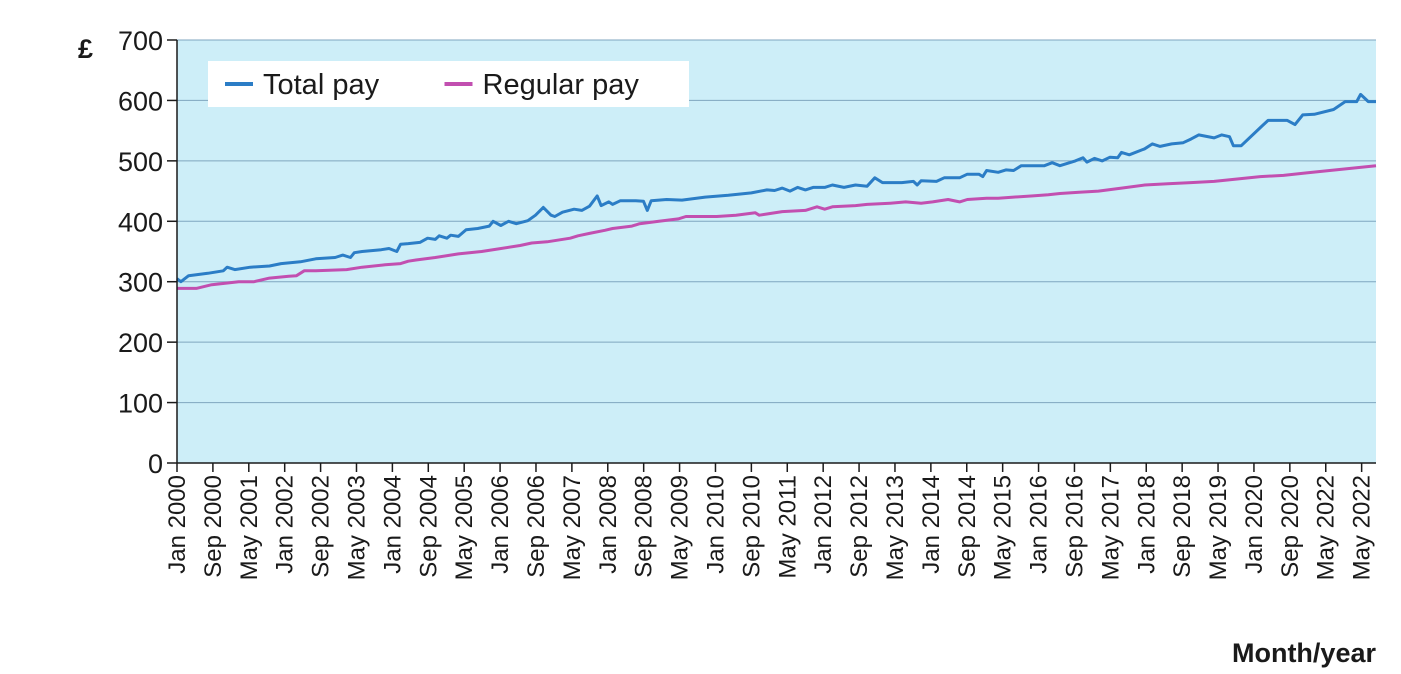 The height and width of the screenshot is (674, 1401). Describe the element at coordinates (249, 527) in the screenshot. I see `x-tick-label: May 2001` at that location.